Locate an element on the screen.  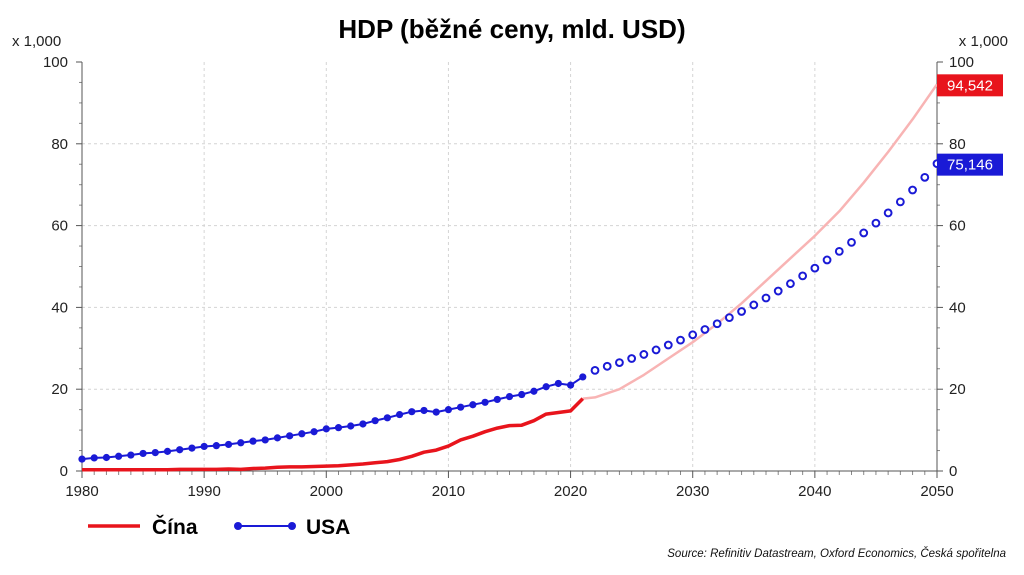
x-tick-label: 2050 is located at coordinates (936, 491).